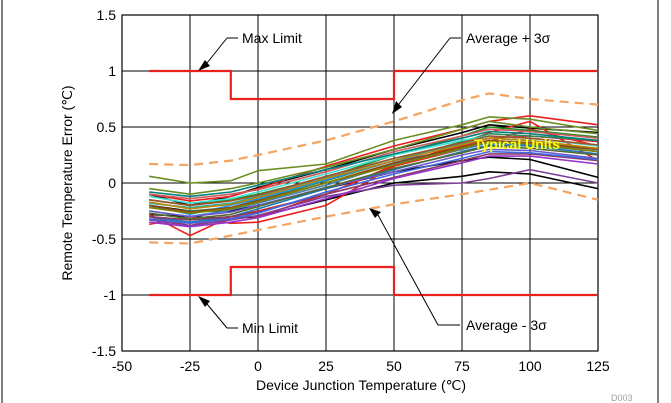 Image resolution: width=671 pixels, height=403 pixels. I want to click on average-plus-3sigma-line, so click(374, 129).